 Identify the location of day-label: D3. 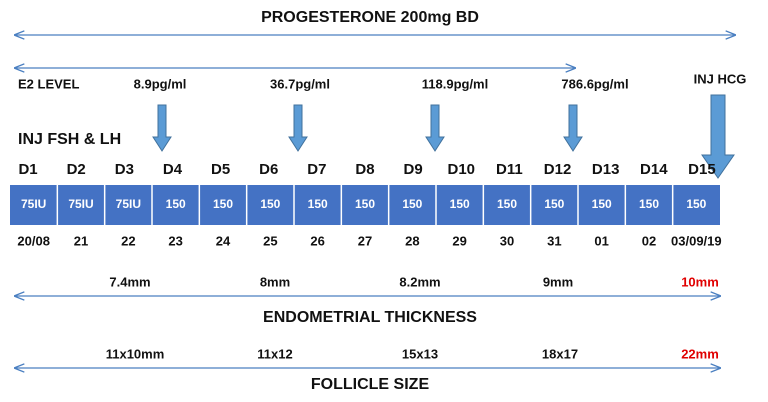
(124, 169).